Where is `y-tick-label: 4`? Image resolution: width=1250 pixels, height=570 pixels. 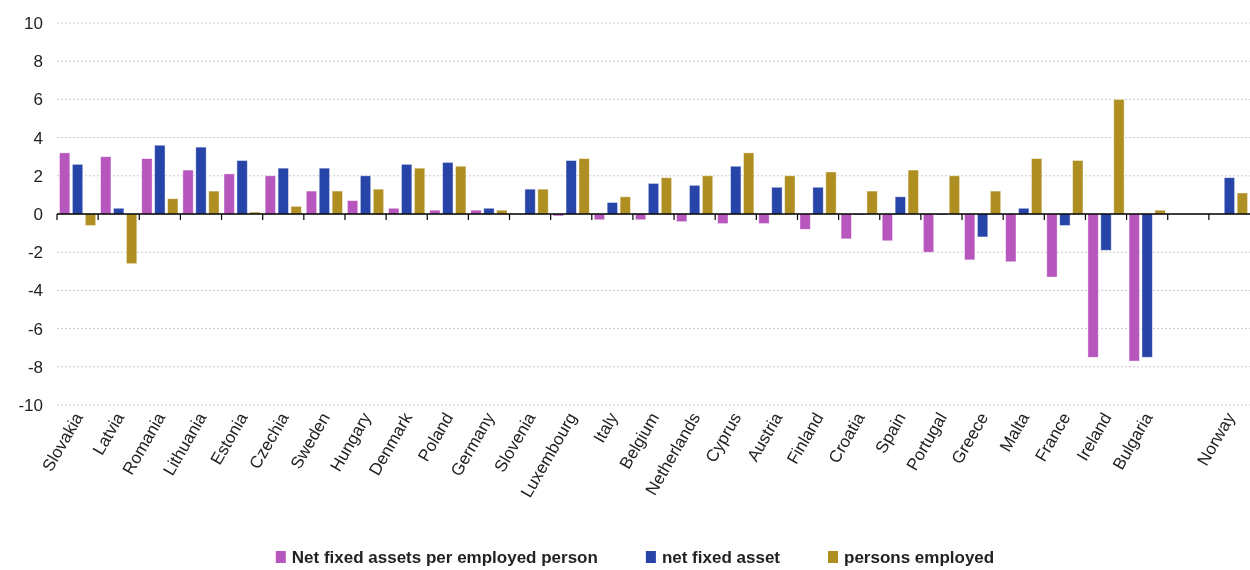
y-tick-label: 4 is located at coordinates (38, 138).